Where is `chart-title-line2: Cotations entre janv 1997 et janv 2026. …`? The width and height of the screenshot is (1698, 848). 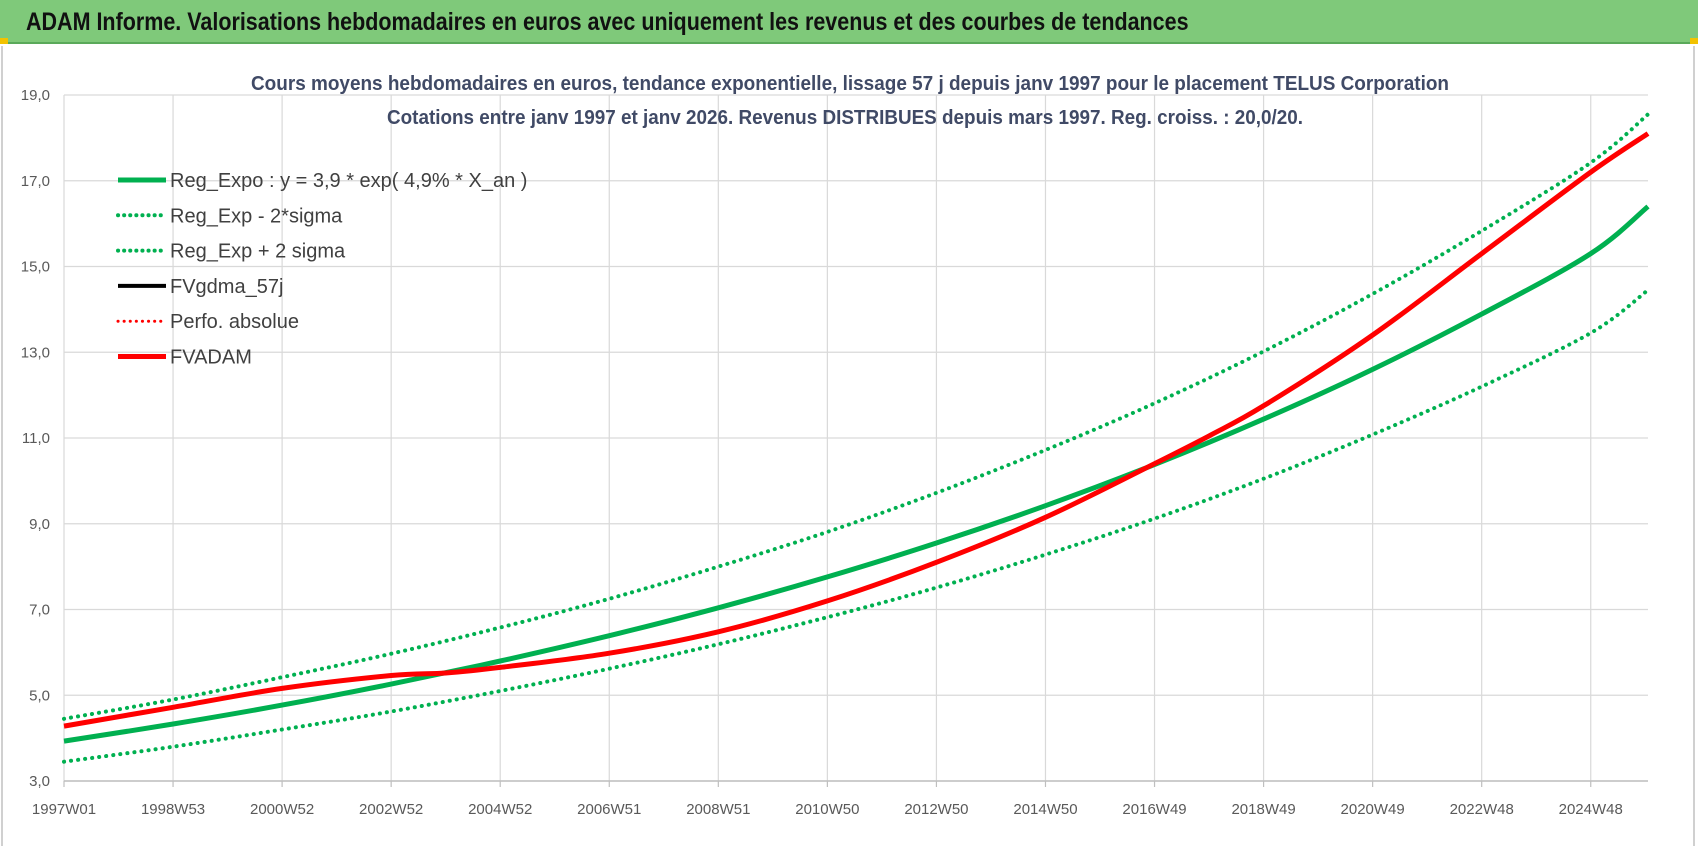 chart-title-line2: Cotations entre janv 1997 et janv 2026. … is located at coordinates (845, 118).